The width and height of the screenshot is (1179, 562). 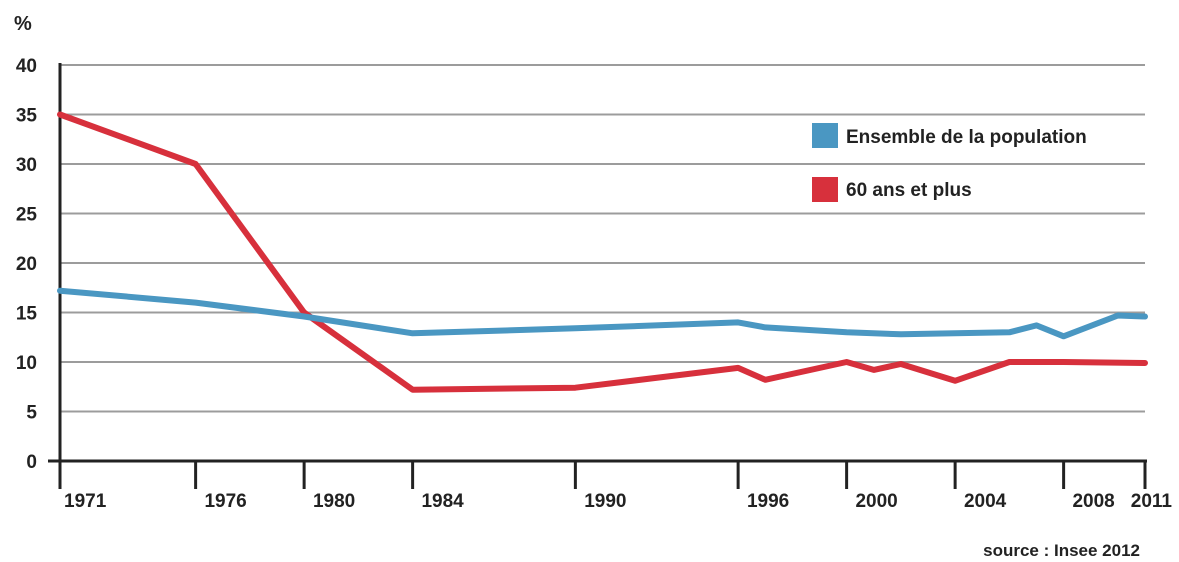 I want to click on y-tick-label-30: 30, so click(x=26, y=165).